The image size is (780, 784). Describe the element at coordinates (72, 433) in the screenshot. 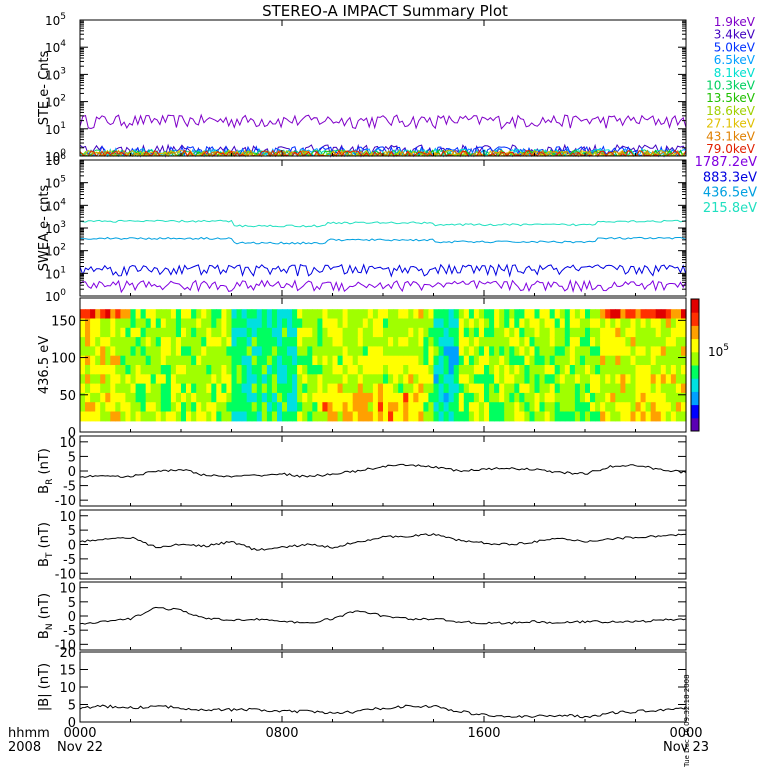

I see `ytick-label: 0` at that location.